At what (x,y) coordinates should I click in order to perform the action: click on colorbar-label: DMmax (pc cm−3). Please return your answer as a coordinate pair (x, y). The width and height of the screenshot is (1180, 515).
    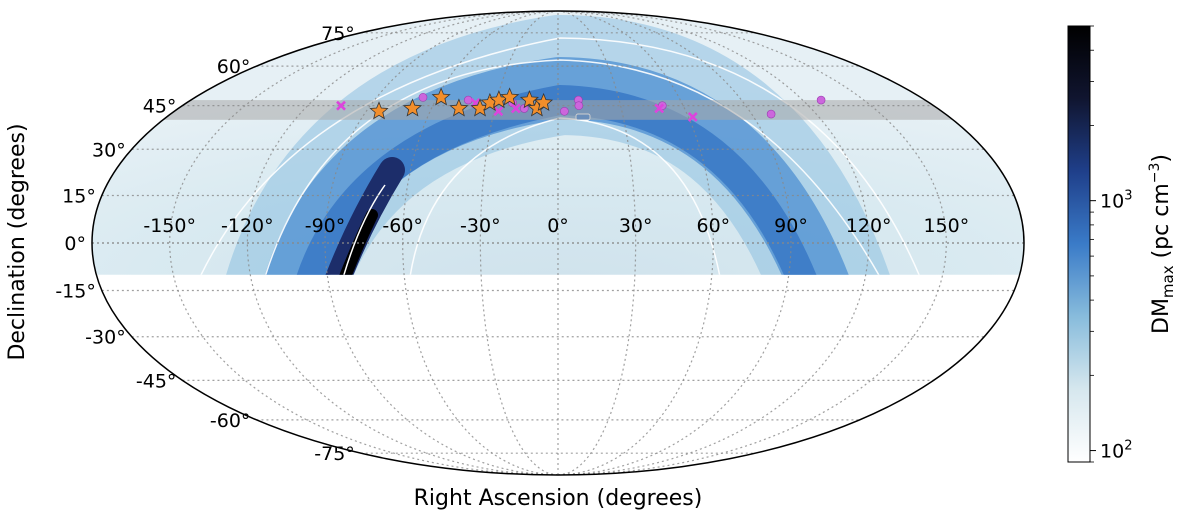
    Looking at the image, I should click on (1162, 244).